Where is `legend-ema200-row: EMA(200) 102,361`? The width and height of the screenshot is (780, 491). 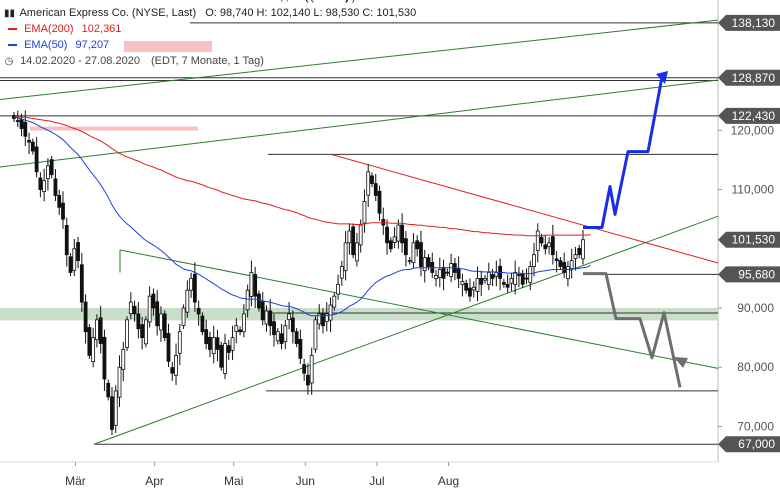 legend-ema200-row: EMA(200) 102,361 is located at coordinates (64, 29).